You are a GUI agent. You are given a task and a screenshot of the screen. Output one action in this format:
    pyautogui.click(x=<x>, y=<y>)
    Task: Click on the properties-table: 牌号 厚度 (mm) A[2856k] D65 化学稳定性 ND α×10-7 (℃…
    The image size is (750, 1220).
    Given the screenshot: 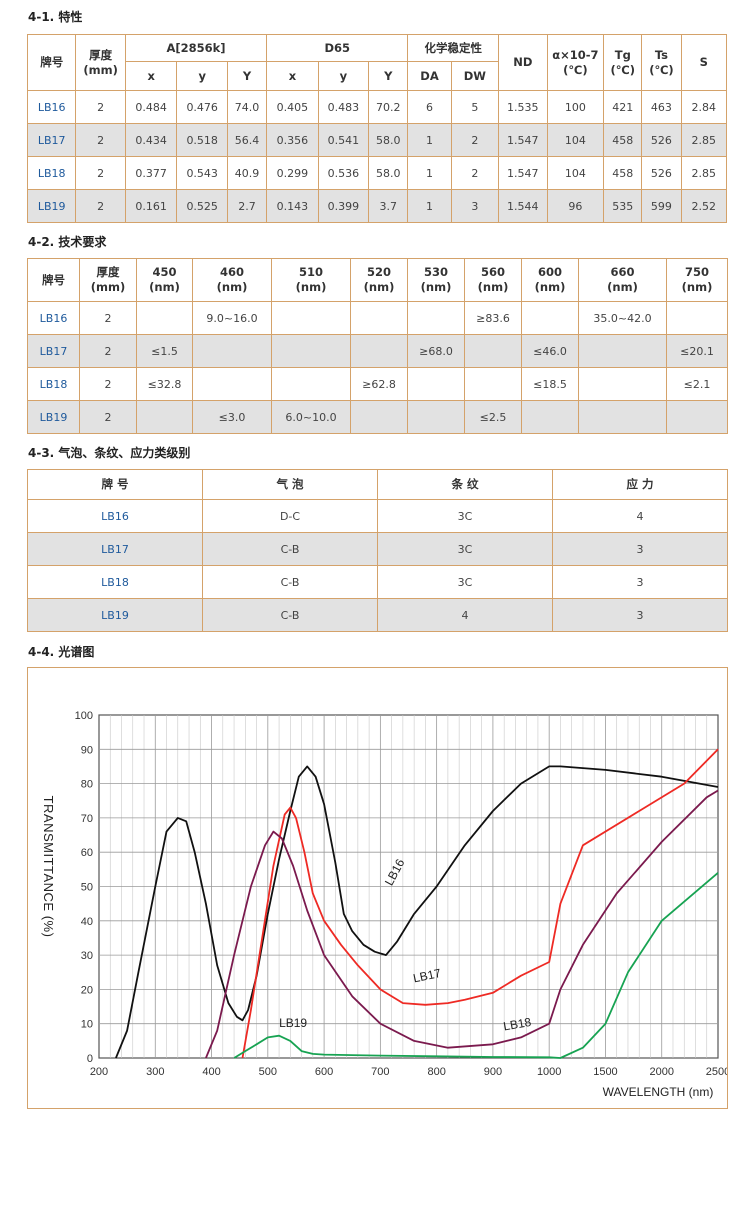 What is the action you would take?
    pyautogui.click(x=377, y=128)
    